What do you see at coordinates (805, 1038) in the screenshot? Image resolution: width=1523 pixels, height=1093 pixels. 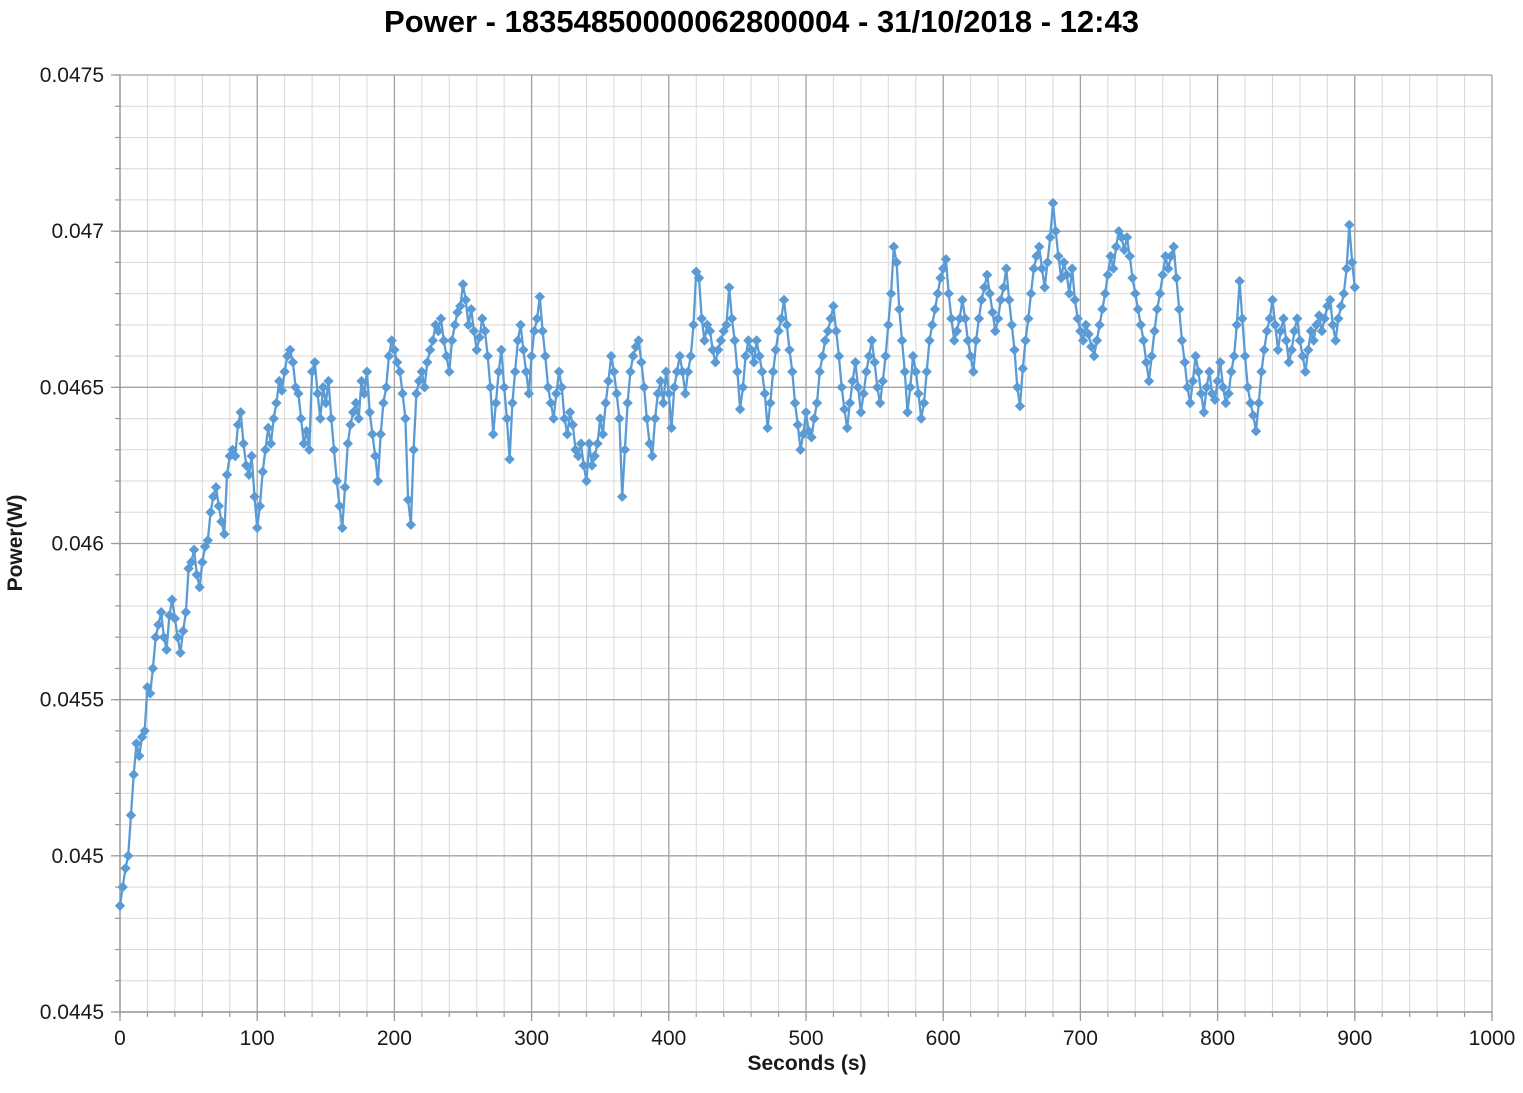 I see `x-tick-label: 500` at bounding box center [805, 1038].